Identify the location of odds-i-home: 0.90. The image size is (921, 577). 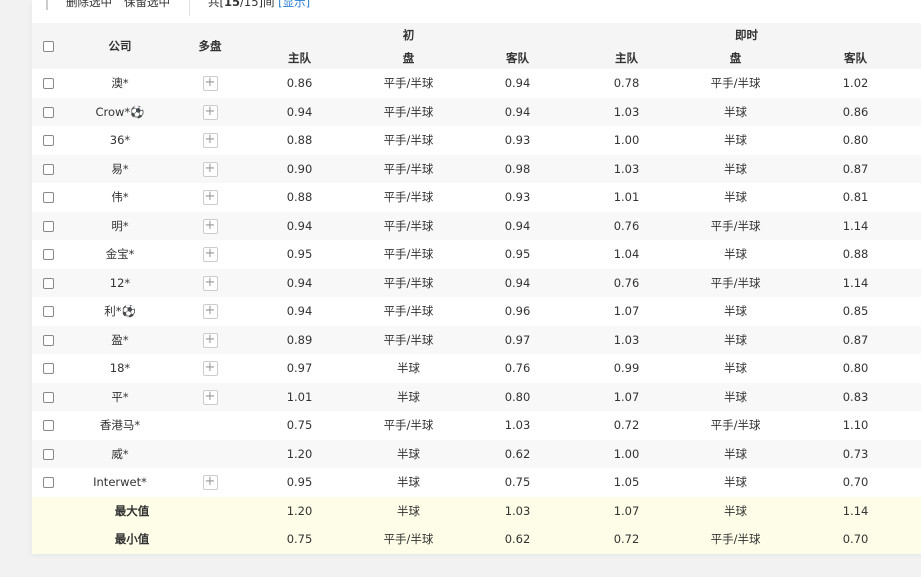
(299, 168).